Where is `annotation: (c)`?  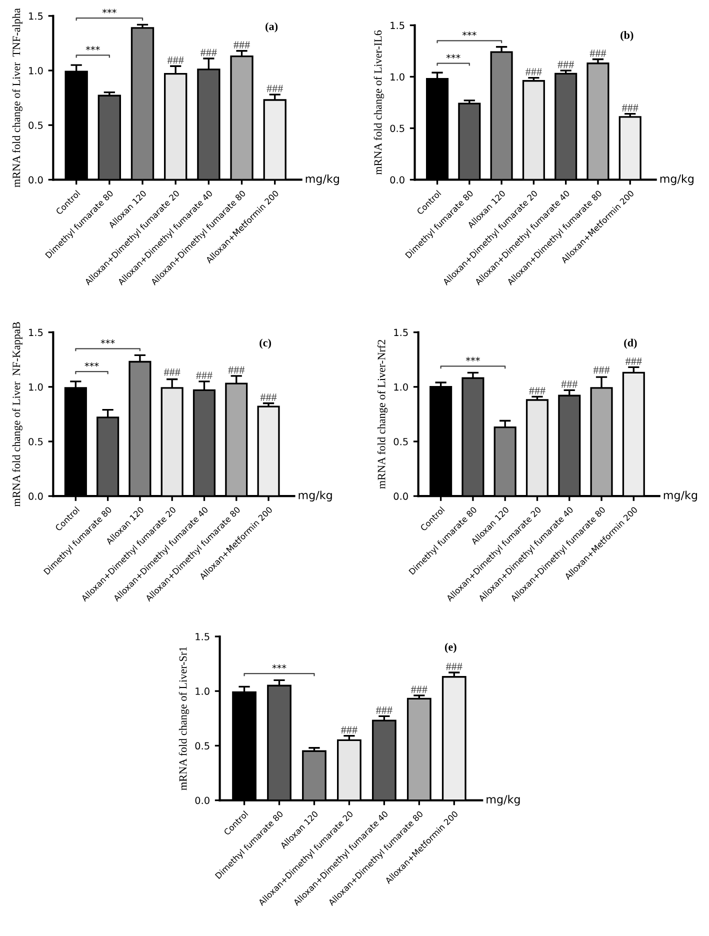
annotation: (c) is located at coordinates (265, 343).